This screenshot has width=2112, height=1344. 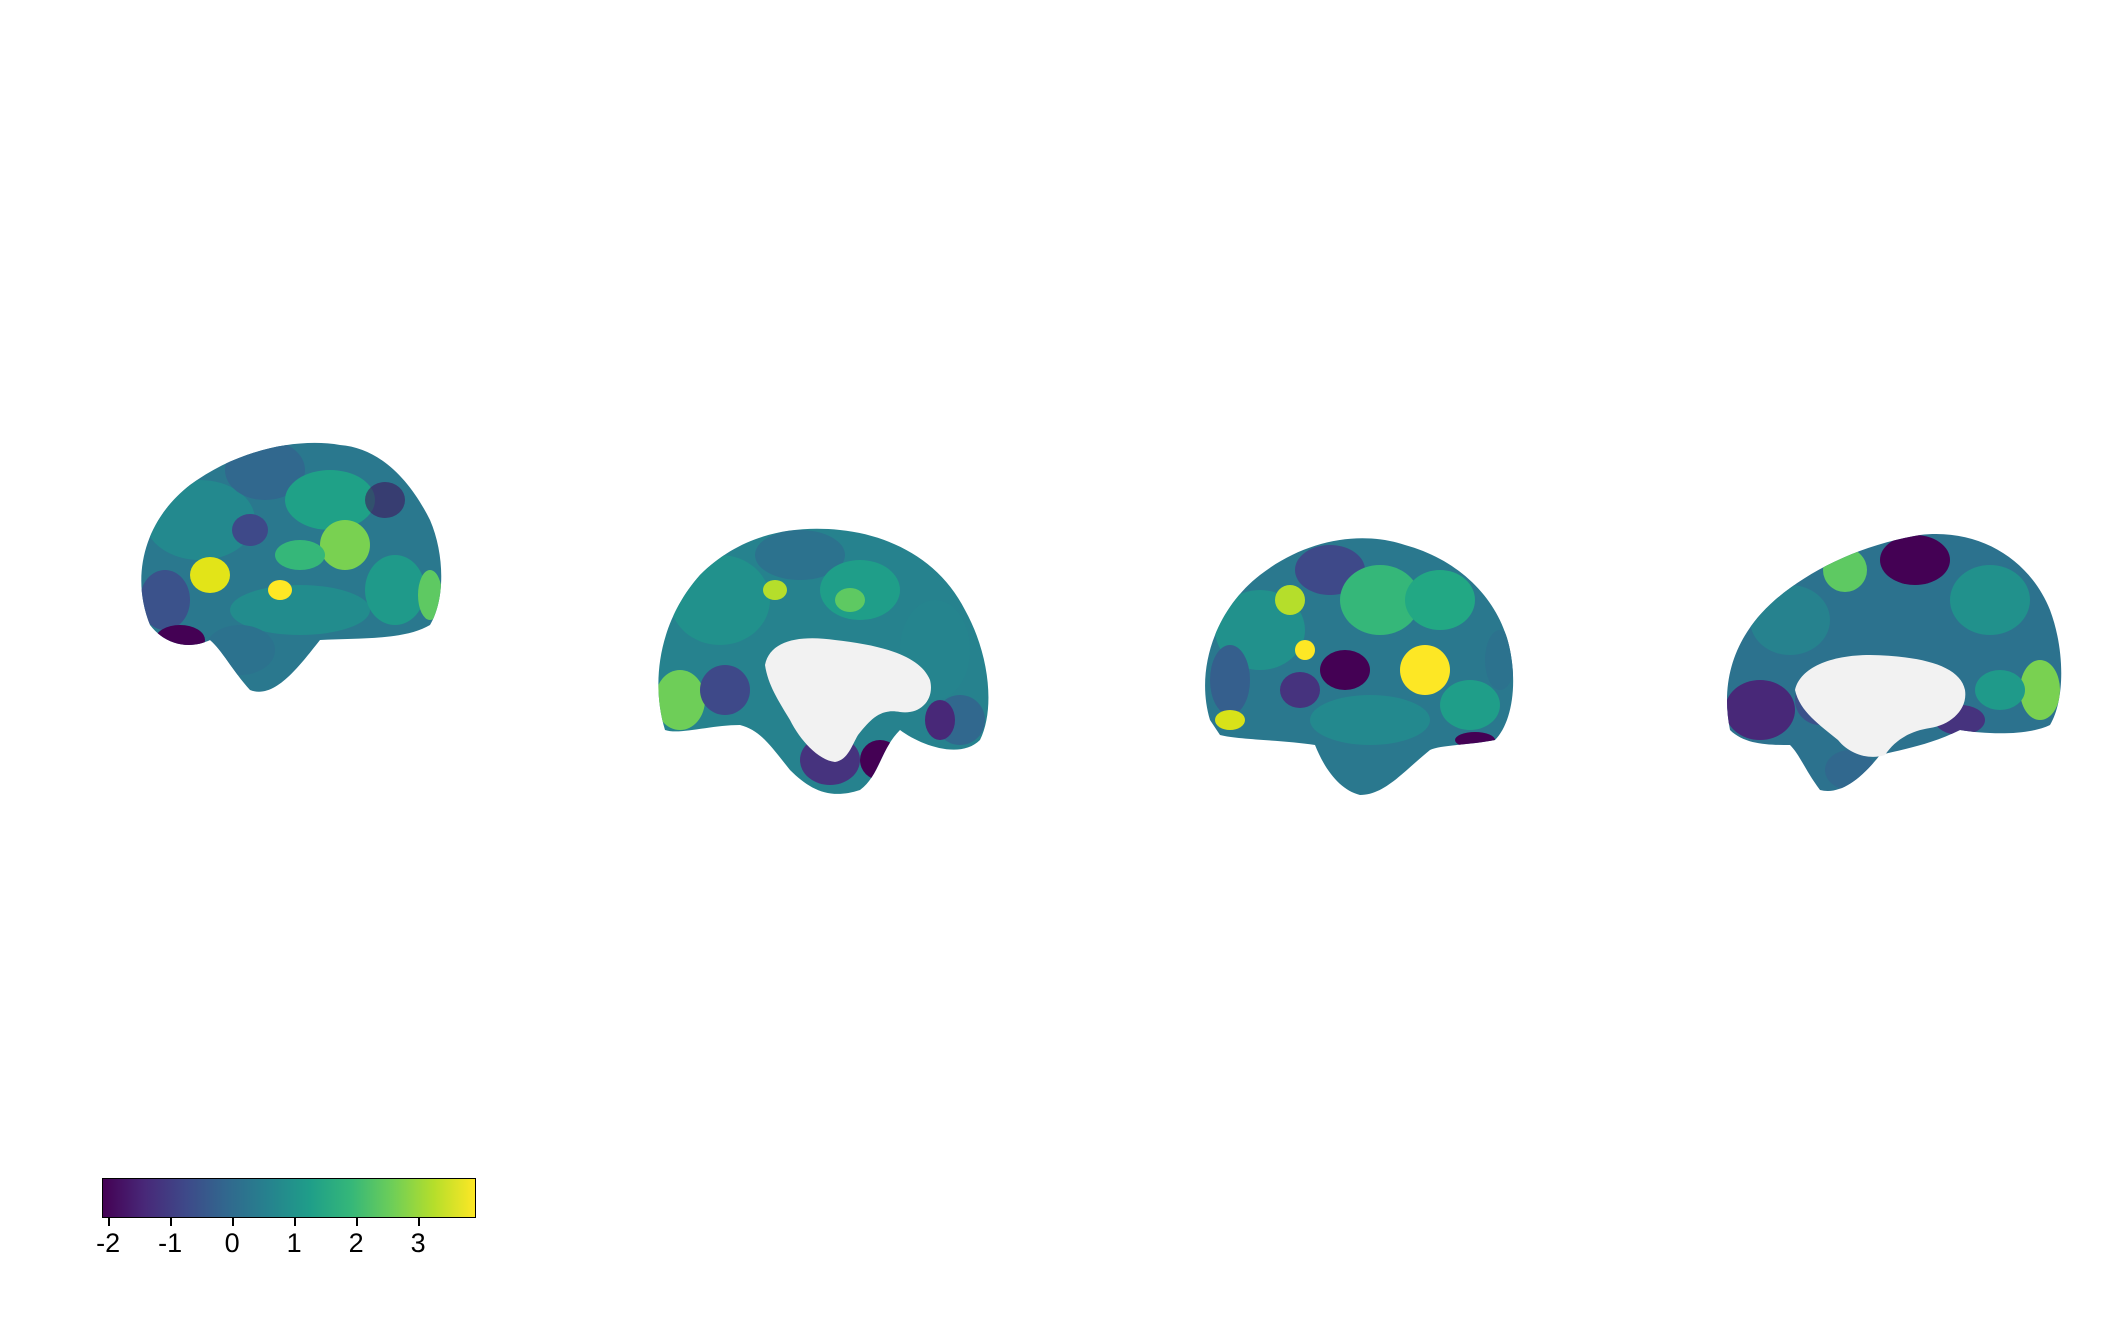 What do you see at coordinates (232, 1243) in the screenshot?
I see `colorbar-tick-label: 0` at bounding box center [232, 1243].